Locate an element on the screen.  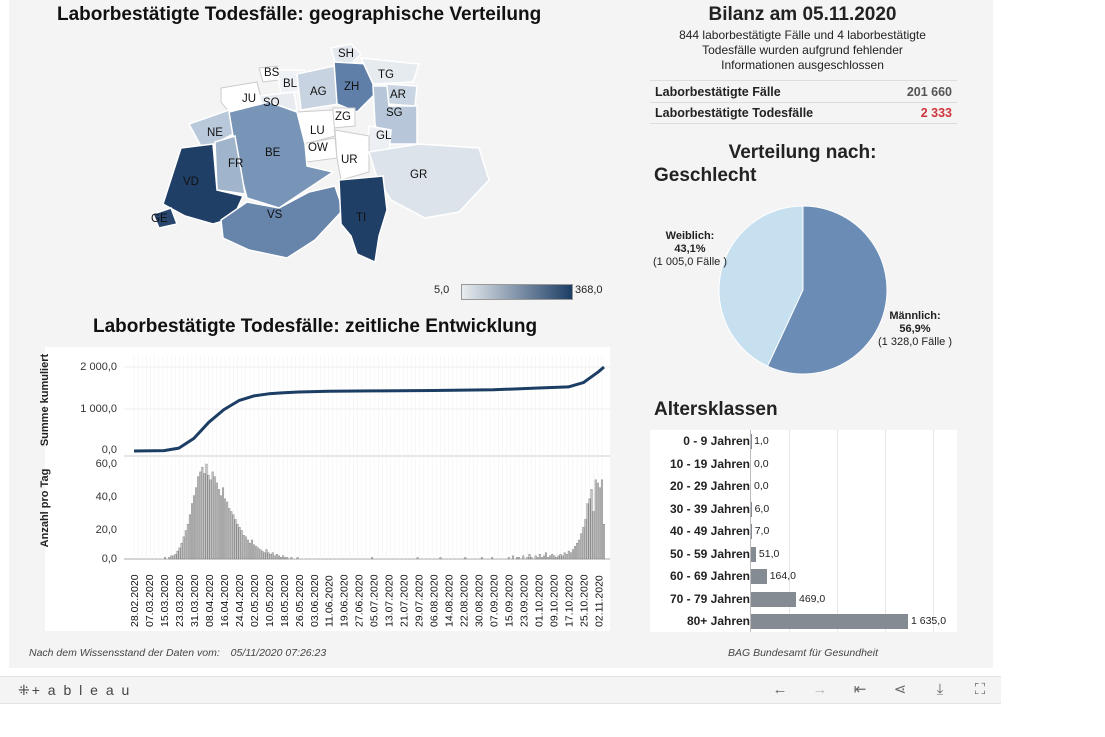
kpi-row-deaths: Laborbestätigte Todesfälle 2 333 is located at coordinates (803, 113).